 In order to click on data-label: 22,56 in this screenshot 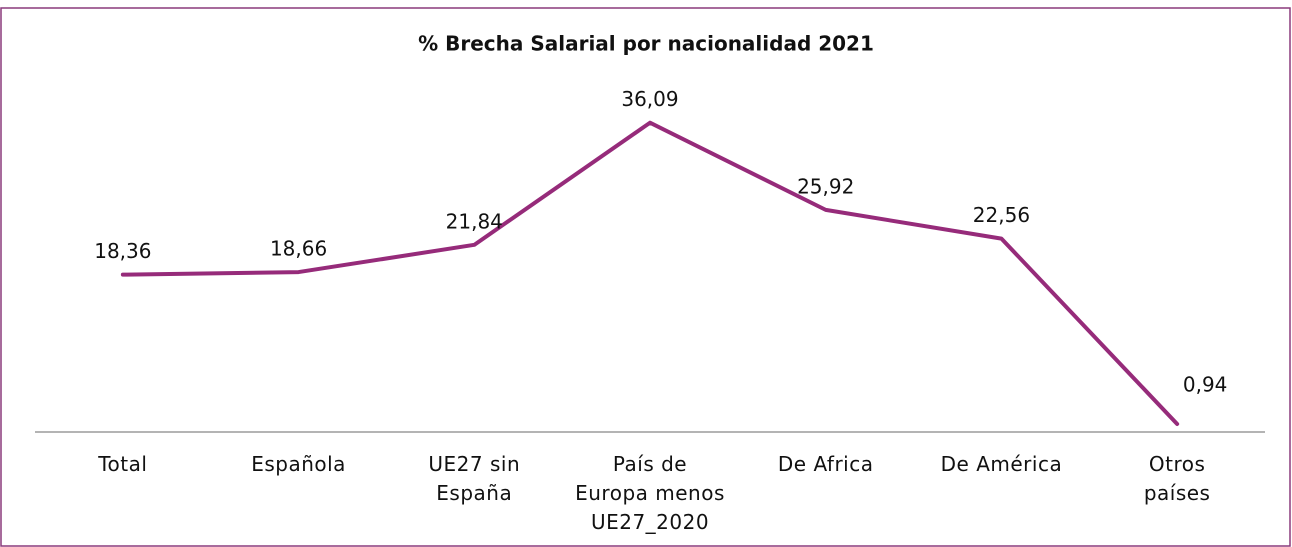, I will do `click(1001, 215)`.